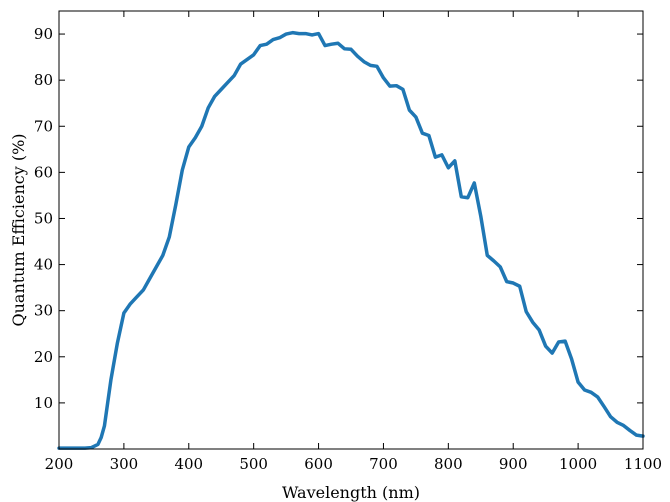 This screenshot has height=502, width=670. Describe the element at coordinates (124, 464) in the screenshot. I see `x-tick-label: 300` at that location.